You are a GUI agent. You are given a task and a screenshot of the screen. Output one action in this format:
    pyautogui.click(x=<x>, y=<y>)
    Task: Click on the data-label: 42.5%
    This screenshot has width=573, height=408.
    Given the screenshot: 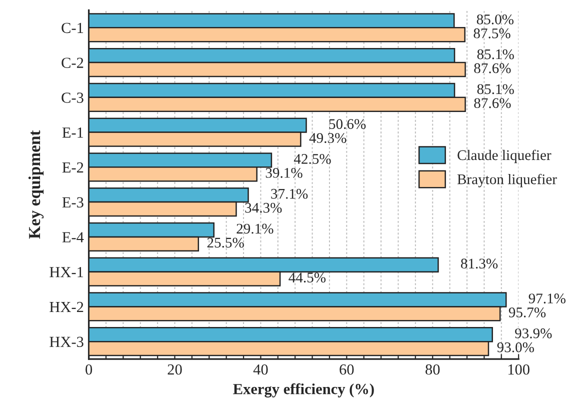 What is the action you would take?
    pyautogui.click(x=312, y=159)
    